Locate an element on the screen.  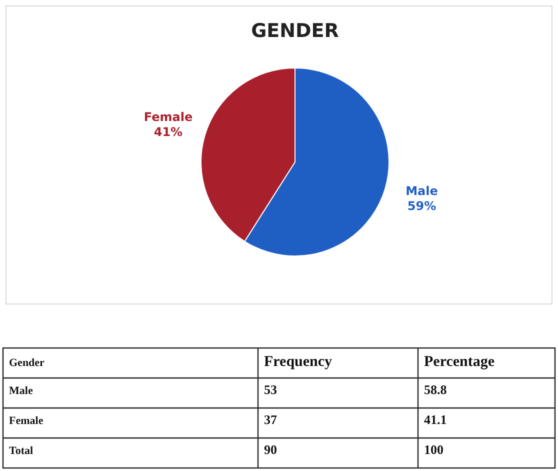
text: 37 is located at coordinates (271, 419).